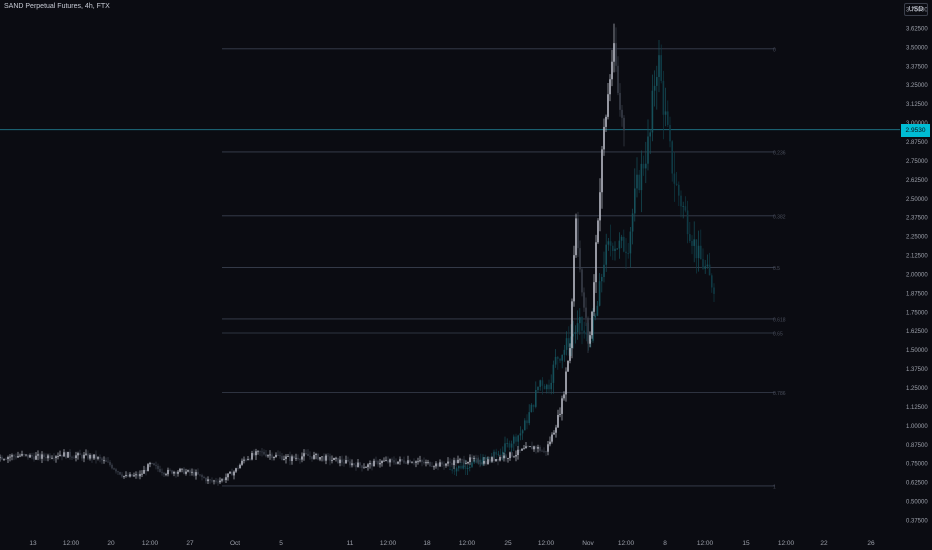 Image resolution: width=932 pixels, height=550 pixels. I want to click on y-tick-label-27: 0.37500, so click(917, 522).